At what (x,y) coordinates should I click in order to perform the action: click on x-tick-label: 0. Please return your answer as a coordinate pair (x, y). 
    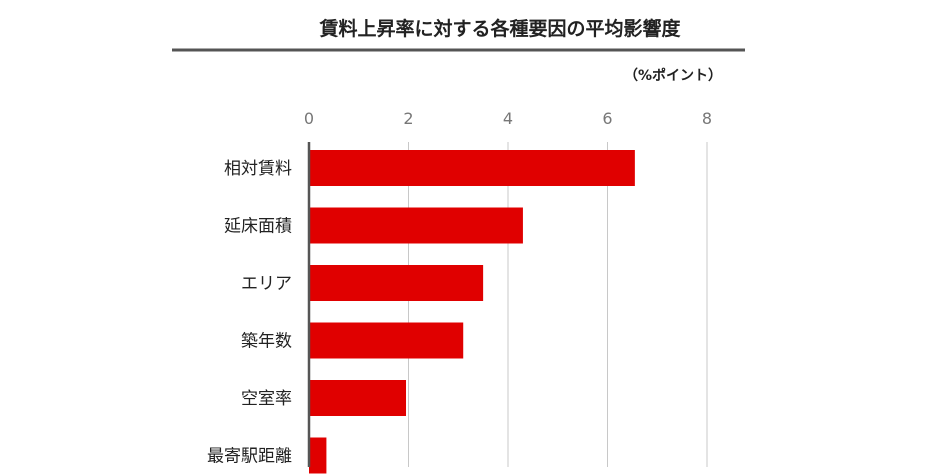
    Looking at the image, I should click on (309, 118).